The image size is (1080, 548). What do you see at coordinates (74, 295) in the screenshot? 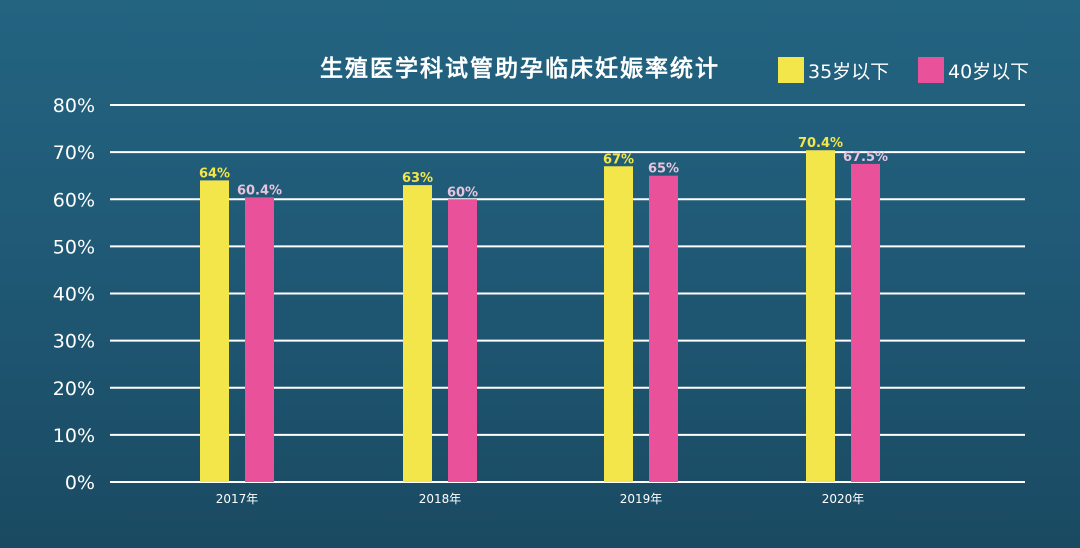
I see `y-tick-label: 40%` at bounding box center [74, 295].